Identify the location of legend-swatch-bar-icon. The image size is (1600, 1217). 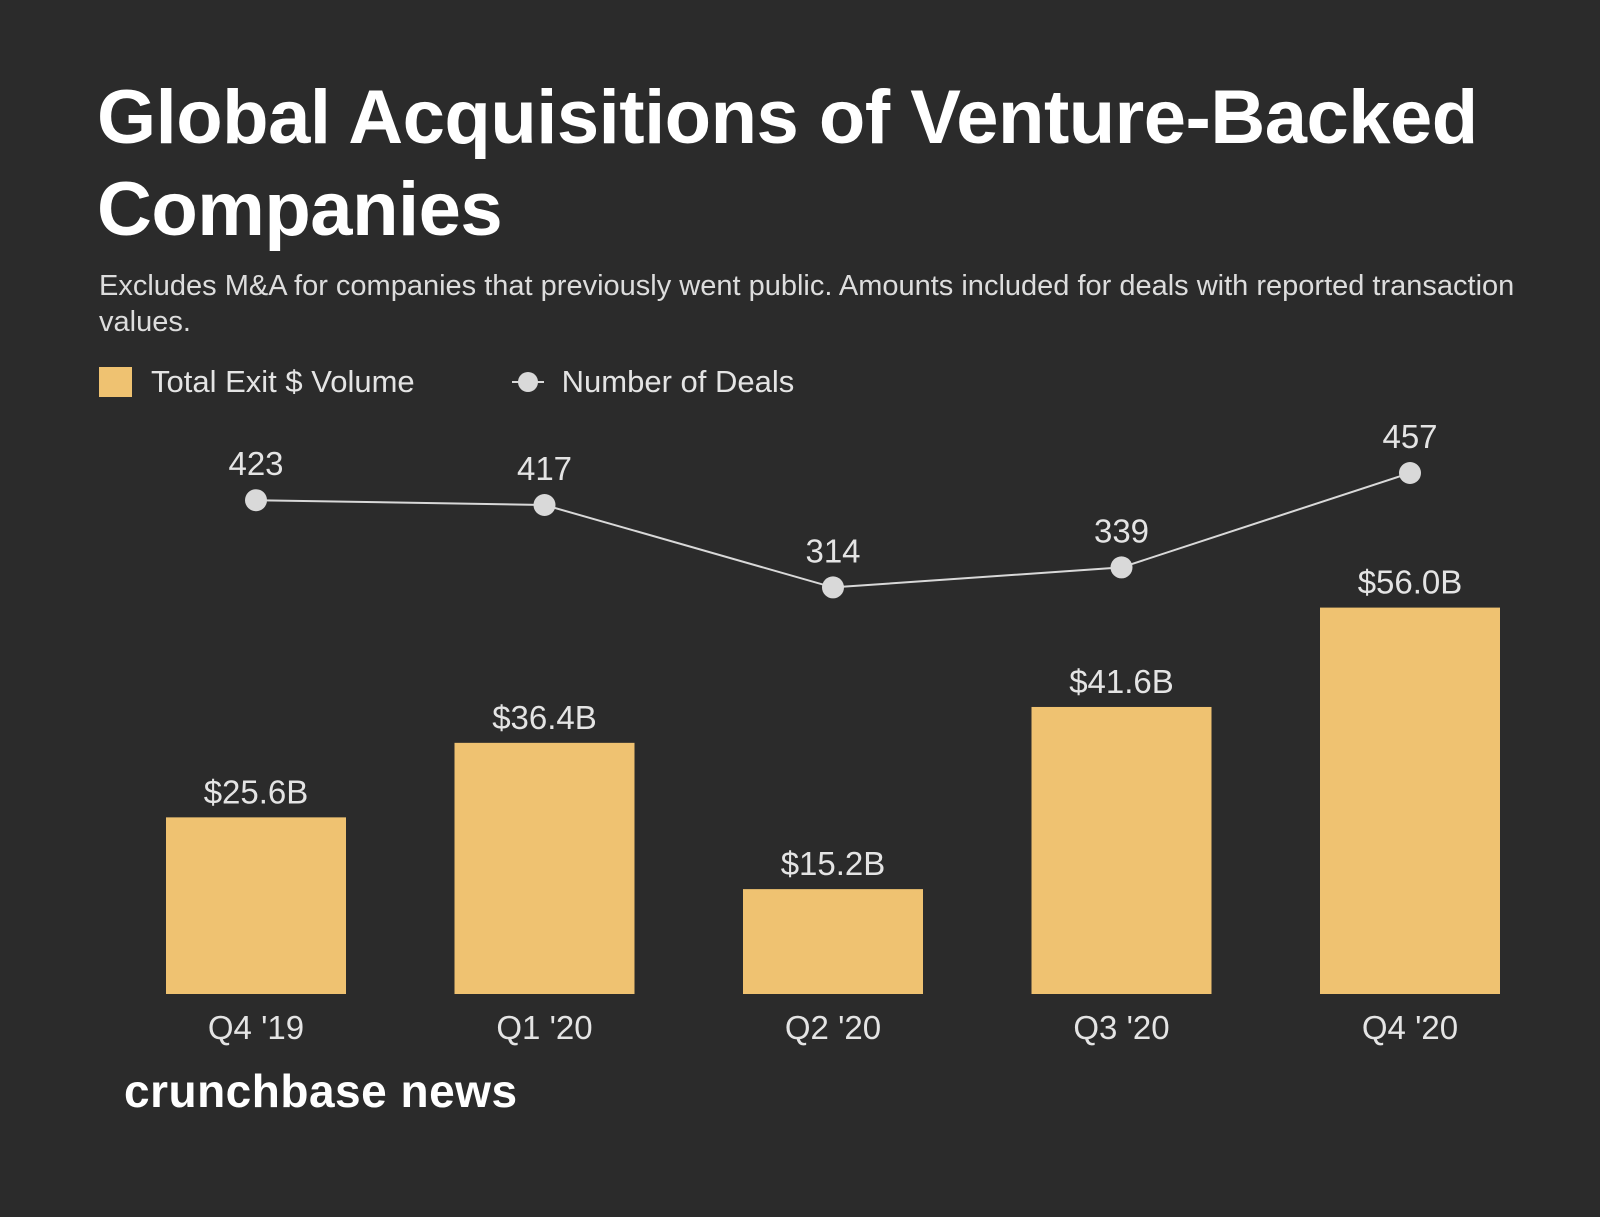
(115, 382).